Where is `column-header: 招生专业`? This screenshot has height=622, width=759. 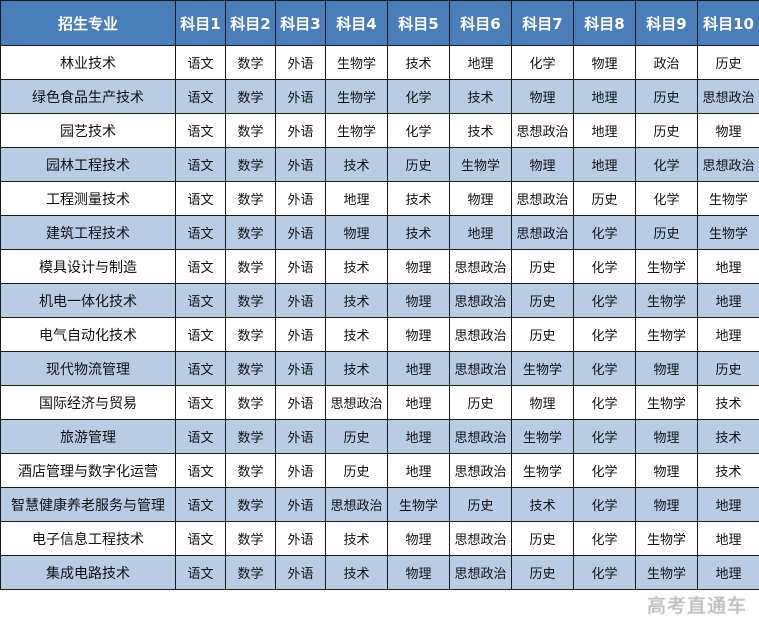
column-header: 招生专业 is located at coordinates (88, 23).